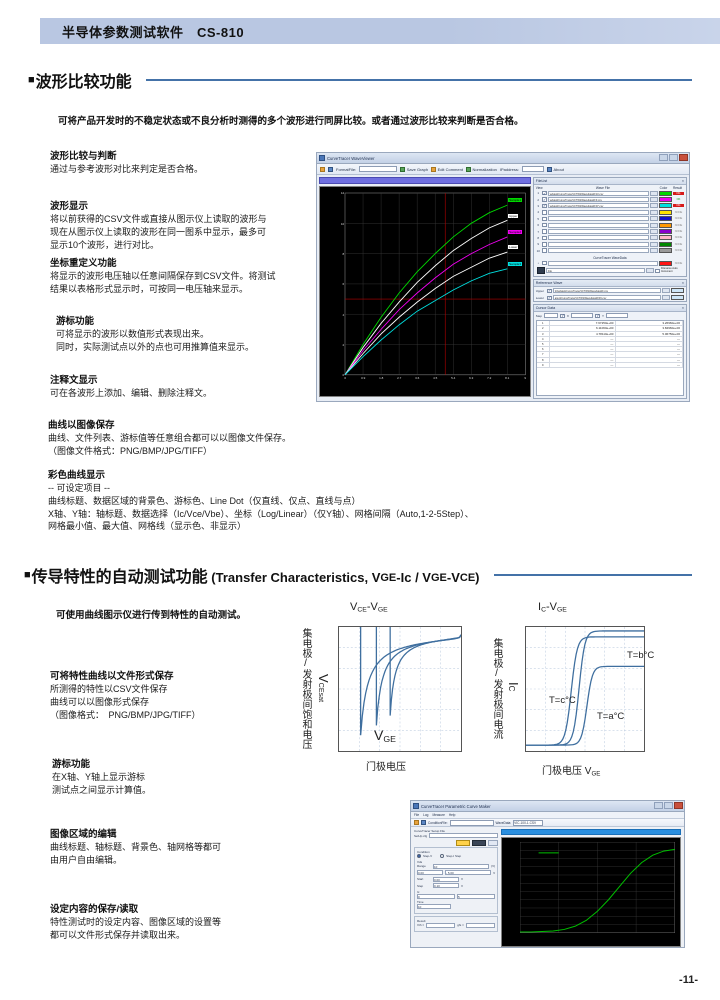 Image resolution: width=720 pixels, height=1000 pixels. I want to click on curvetracer-toolbar: ConditionFile: WaveData: VIC-100-1.CSV, so click(547, 823).